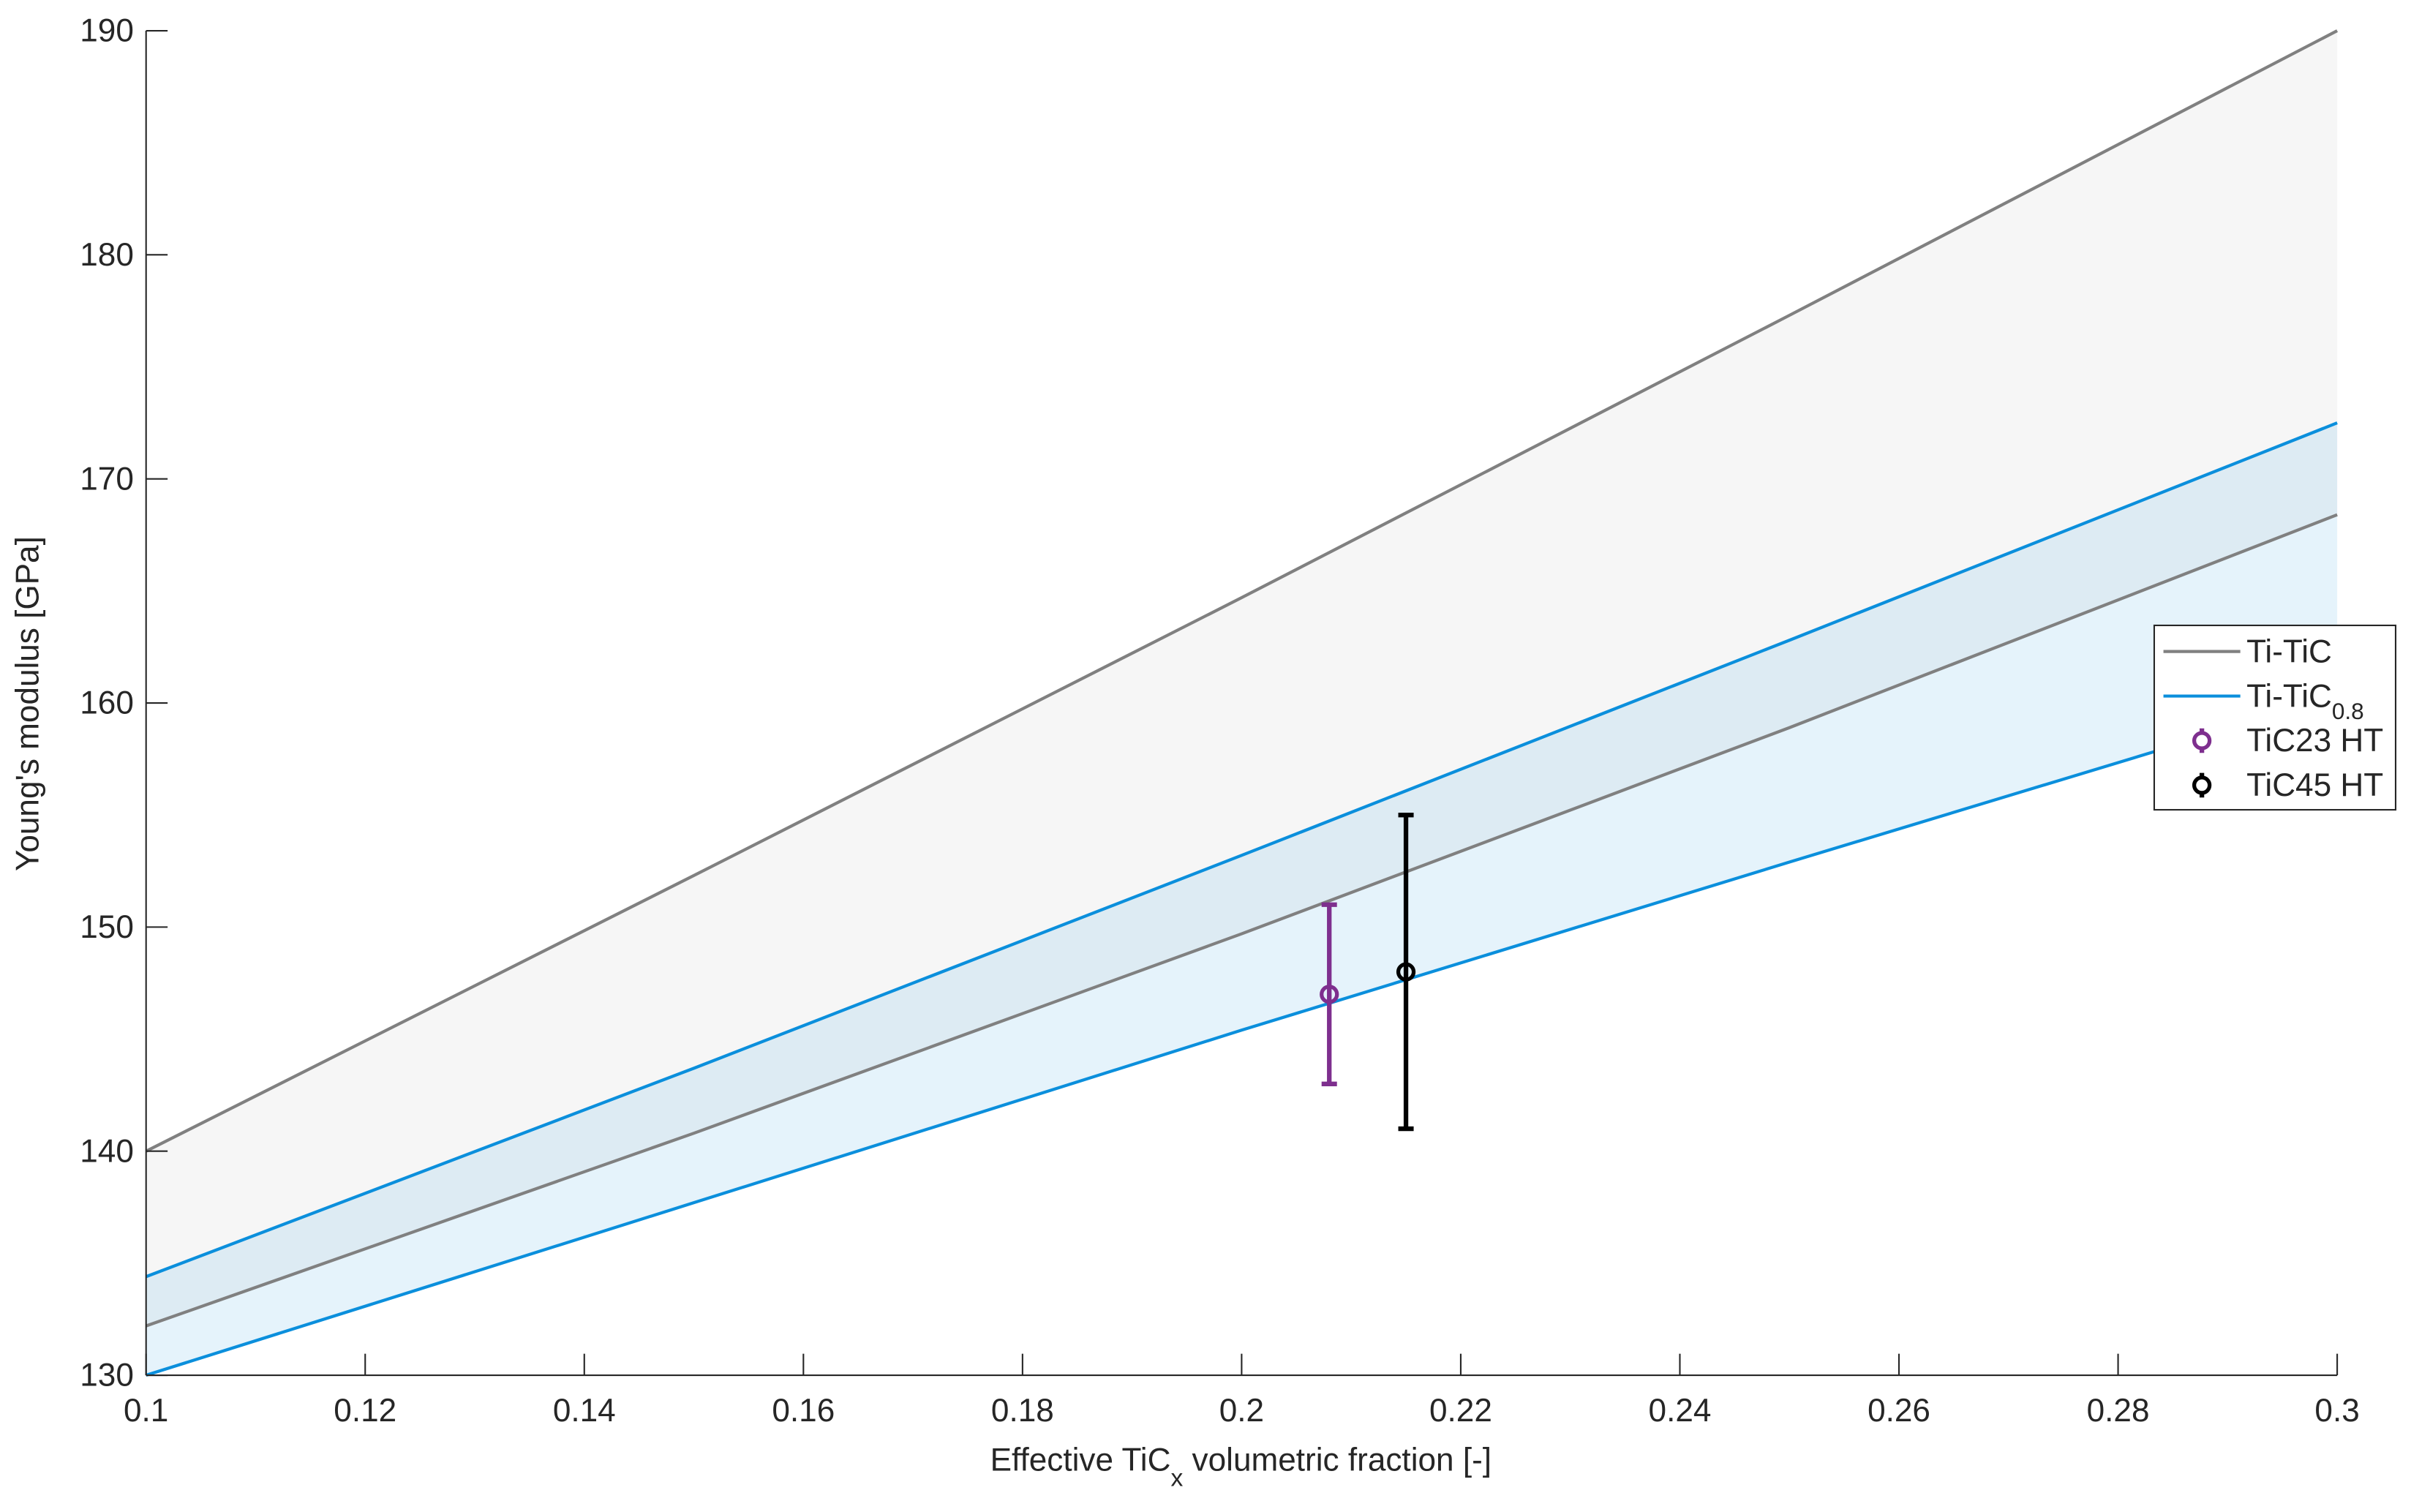  I want to click on x-label-subscript: x, so click(1176, 1478).